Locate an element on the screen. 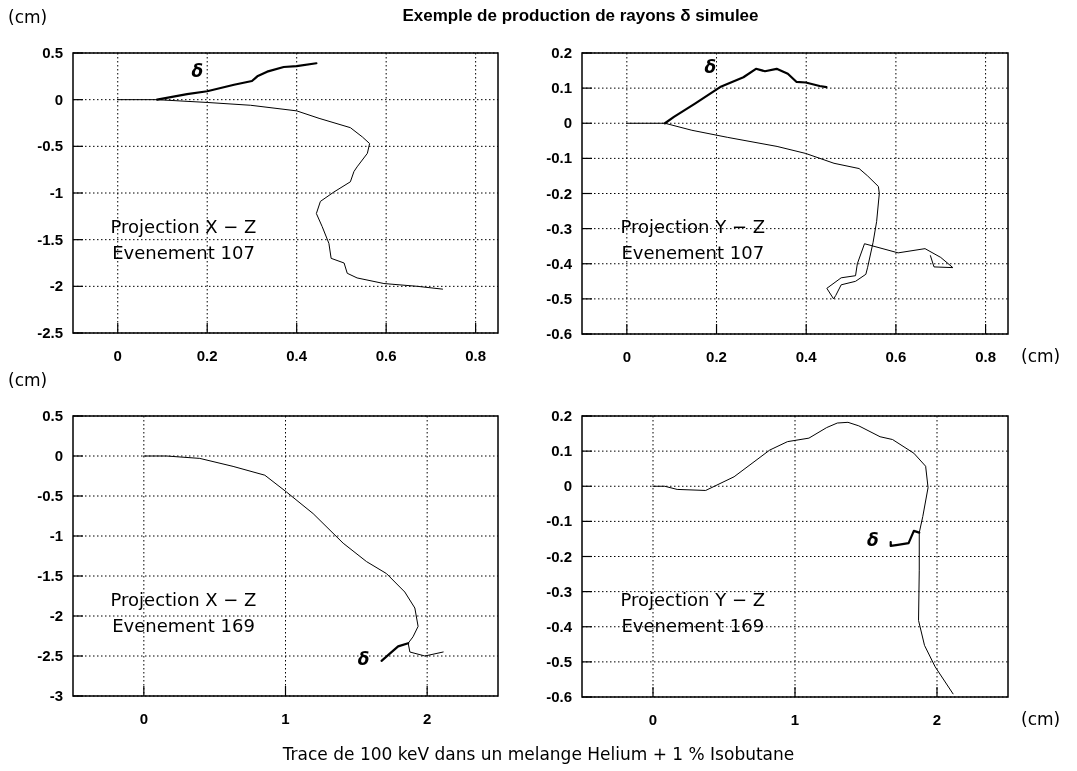 The image size is (1077, 771). text: Exemple de production de rayons δ simulee is located at coordinates (580, 15).